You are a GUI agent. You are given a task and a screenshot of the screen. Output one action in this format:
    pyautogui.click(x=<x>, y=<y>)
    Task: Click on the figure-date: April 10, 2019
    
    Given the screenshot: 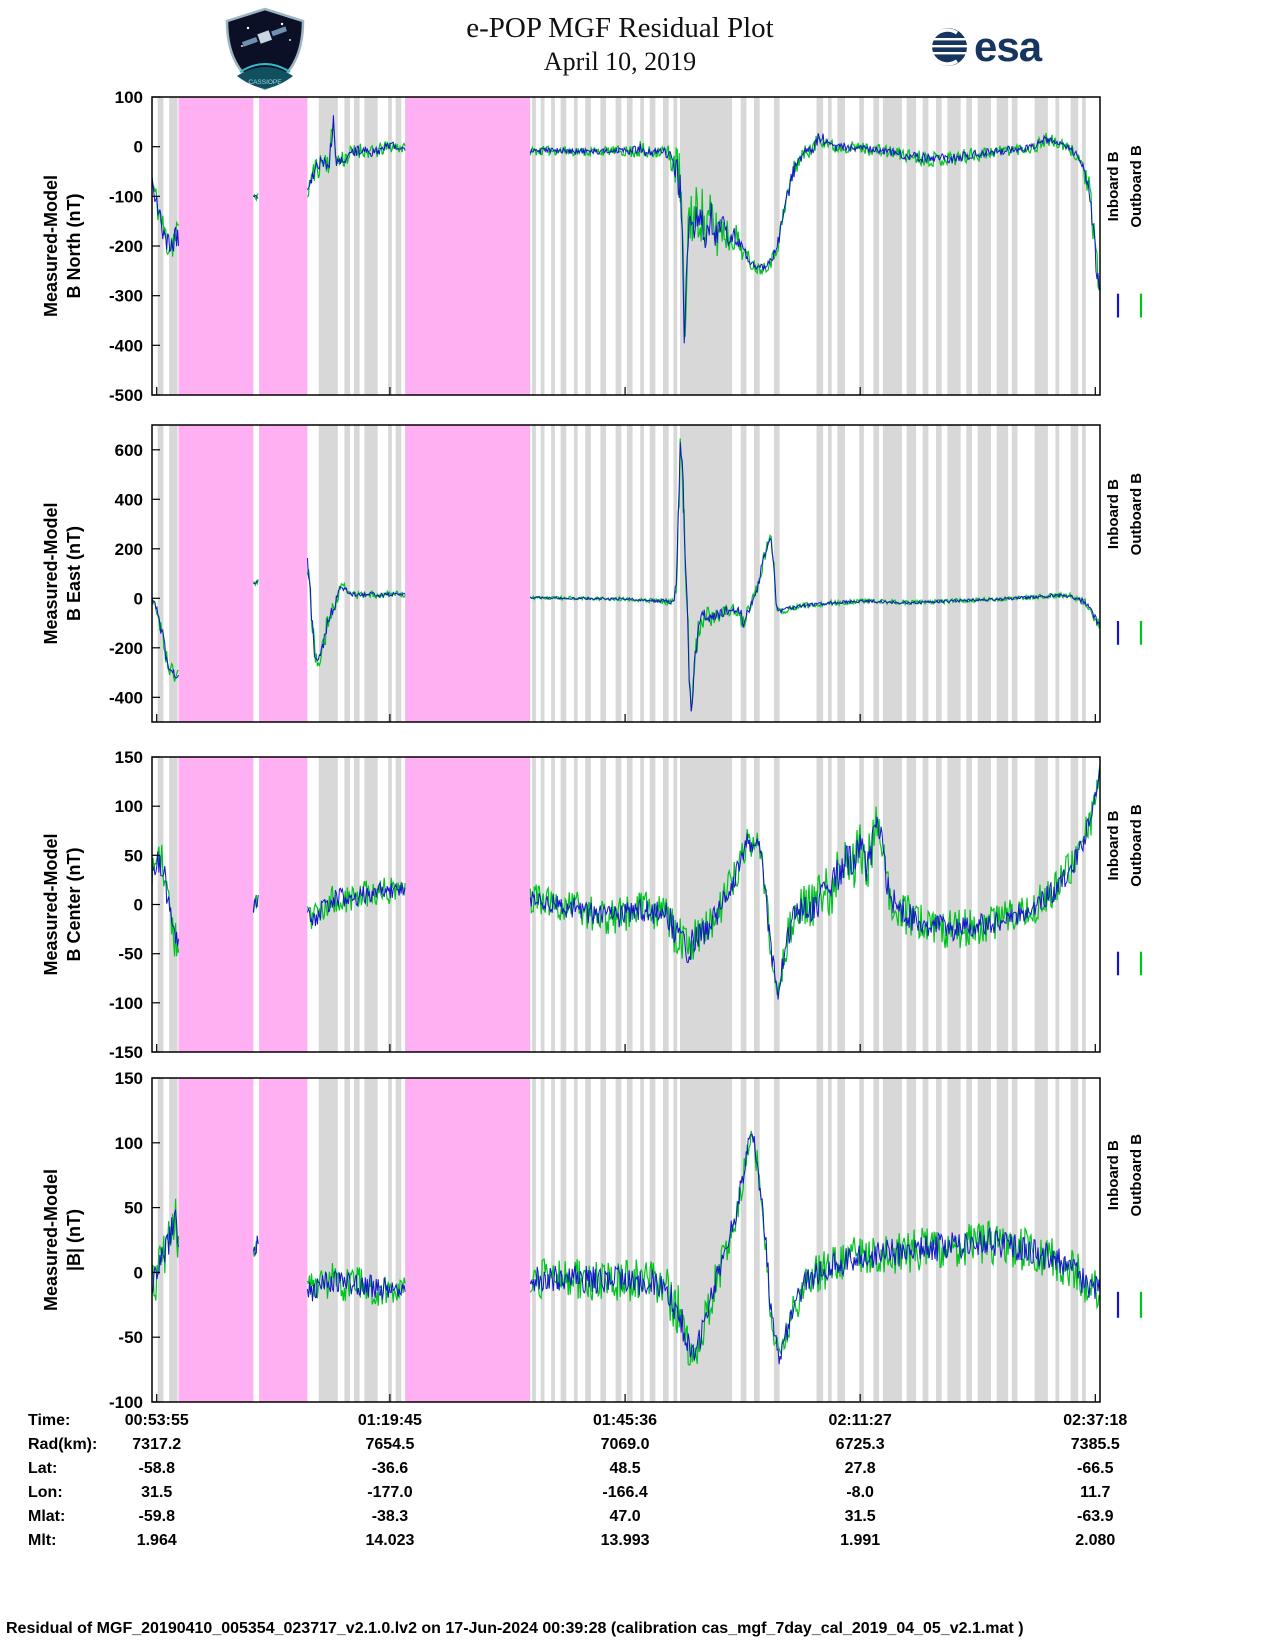 What is the action you would take?
    pyautogui.click(x=620, y=61)
    